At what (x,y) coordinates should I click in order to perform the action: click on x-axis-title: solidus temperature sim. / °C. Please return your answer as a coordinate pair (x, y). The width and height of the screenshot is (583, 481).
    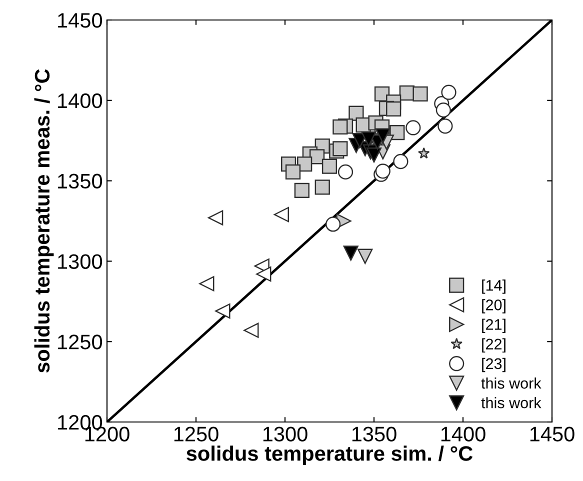
    Looking at the image, I should click on (329, 456).